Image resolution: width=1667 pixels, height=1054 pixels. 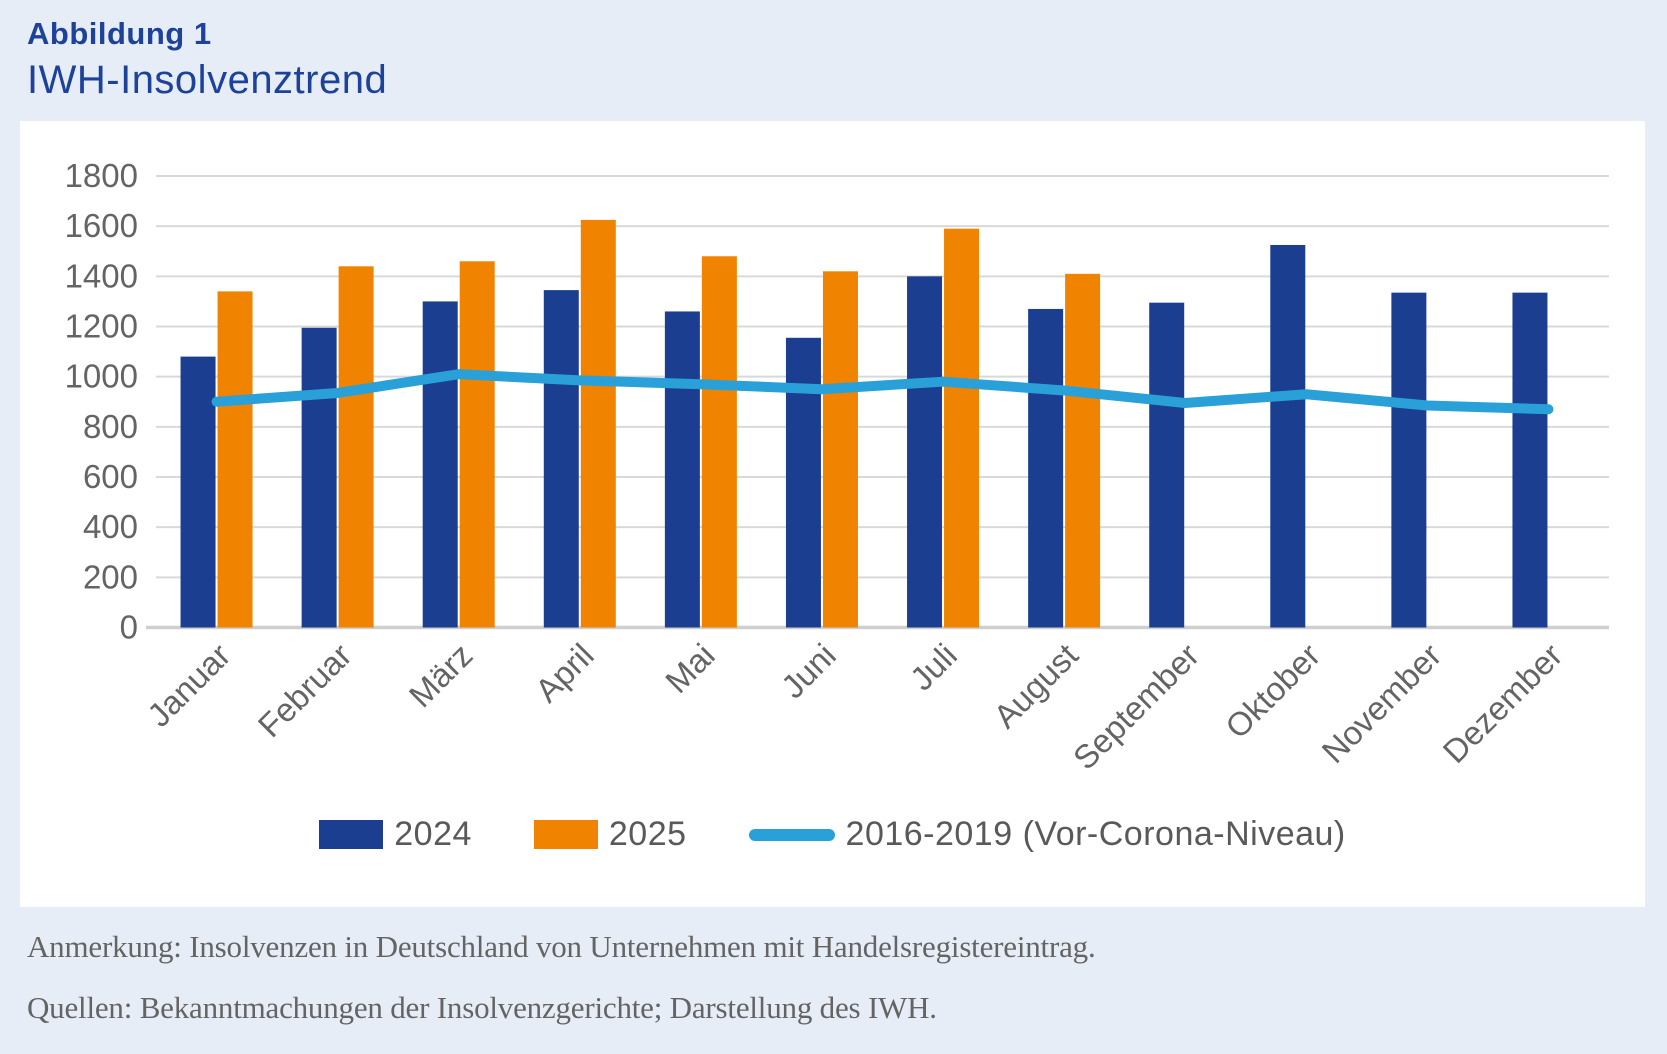 I want to click on legend-item-2024: 2024, so click(x=395, y=834).